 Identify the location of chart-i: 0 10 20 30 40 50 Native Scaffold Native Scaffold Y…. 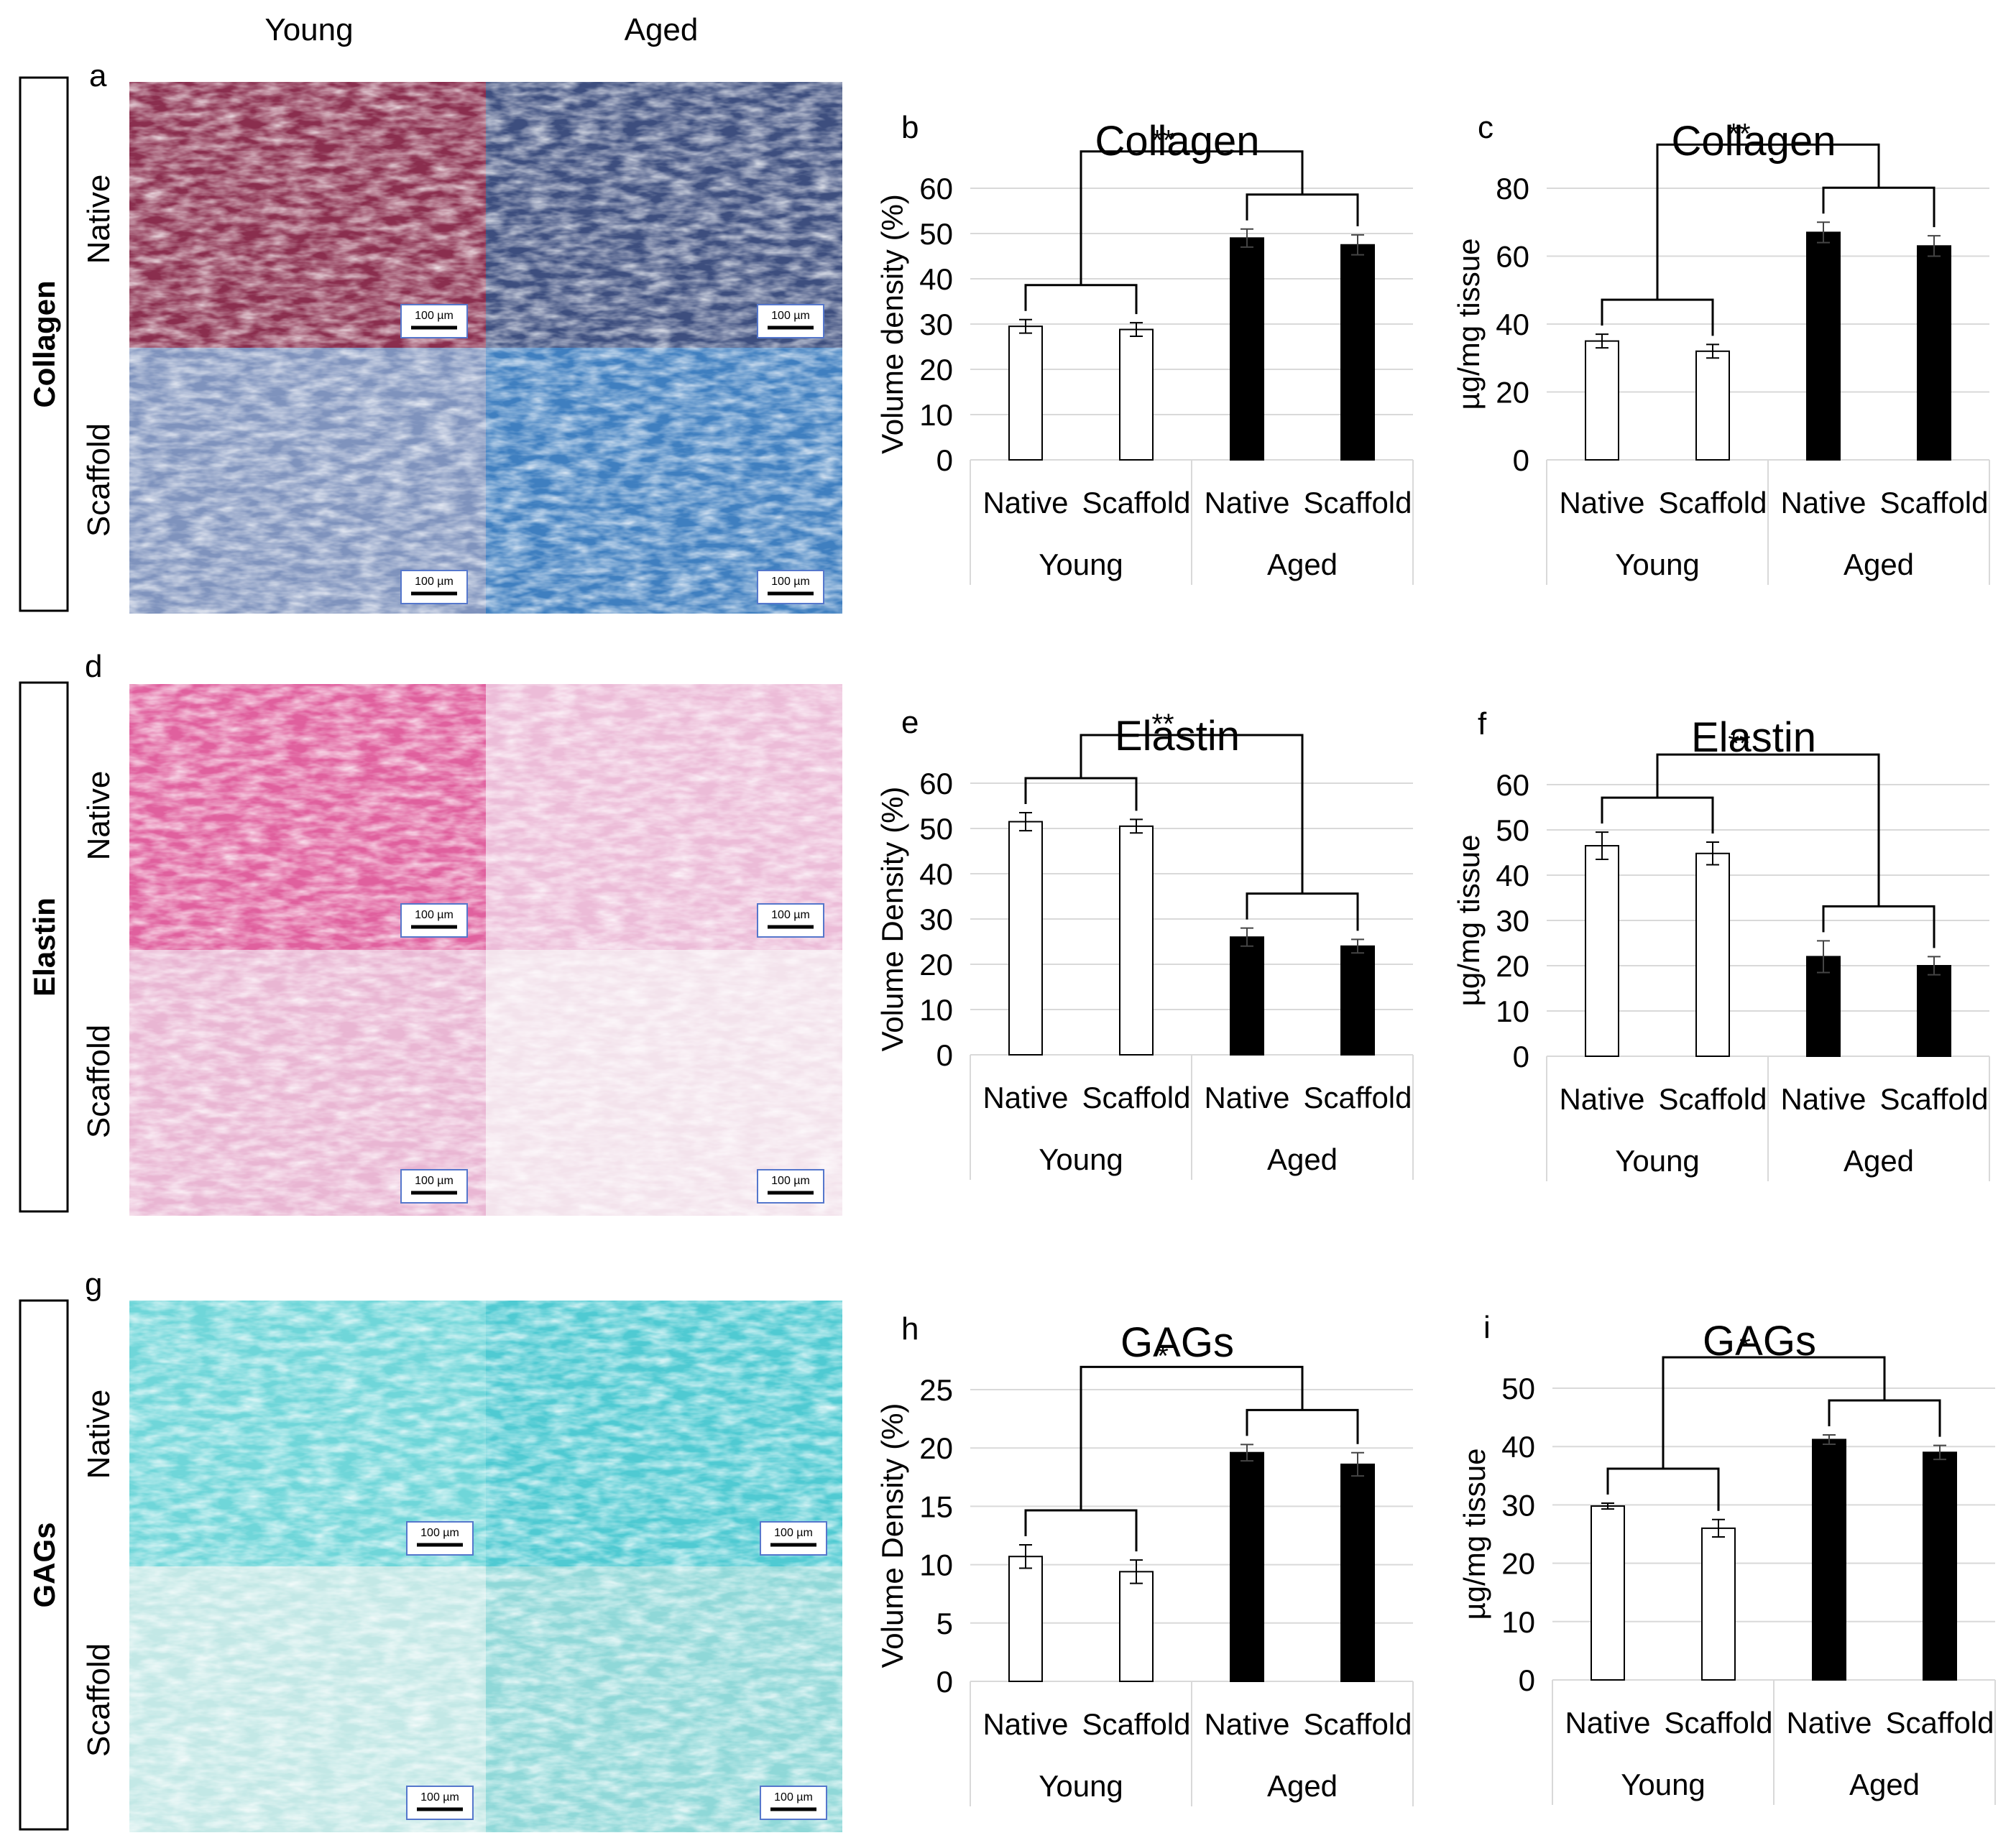
(1727, 1557).